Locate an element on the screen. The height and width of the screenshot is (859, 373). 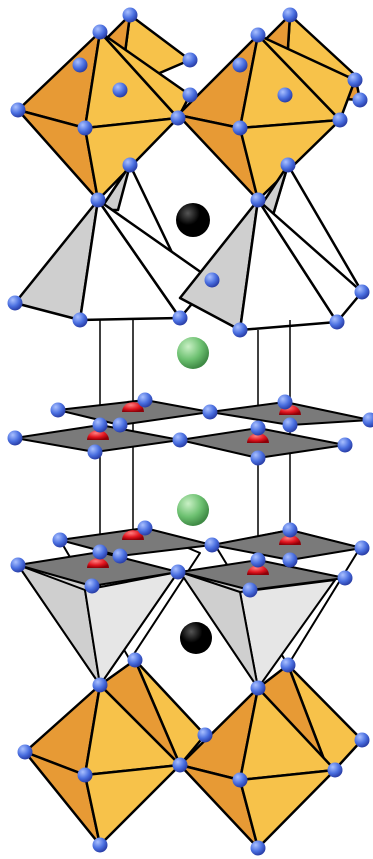
pyramid-bottom-front-left is located at coordinates (98, 620).